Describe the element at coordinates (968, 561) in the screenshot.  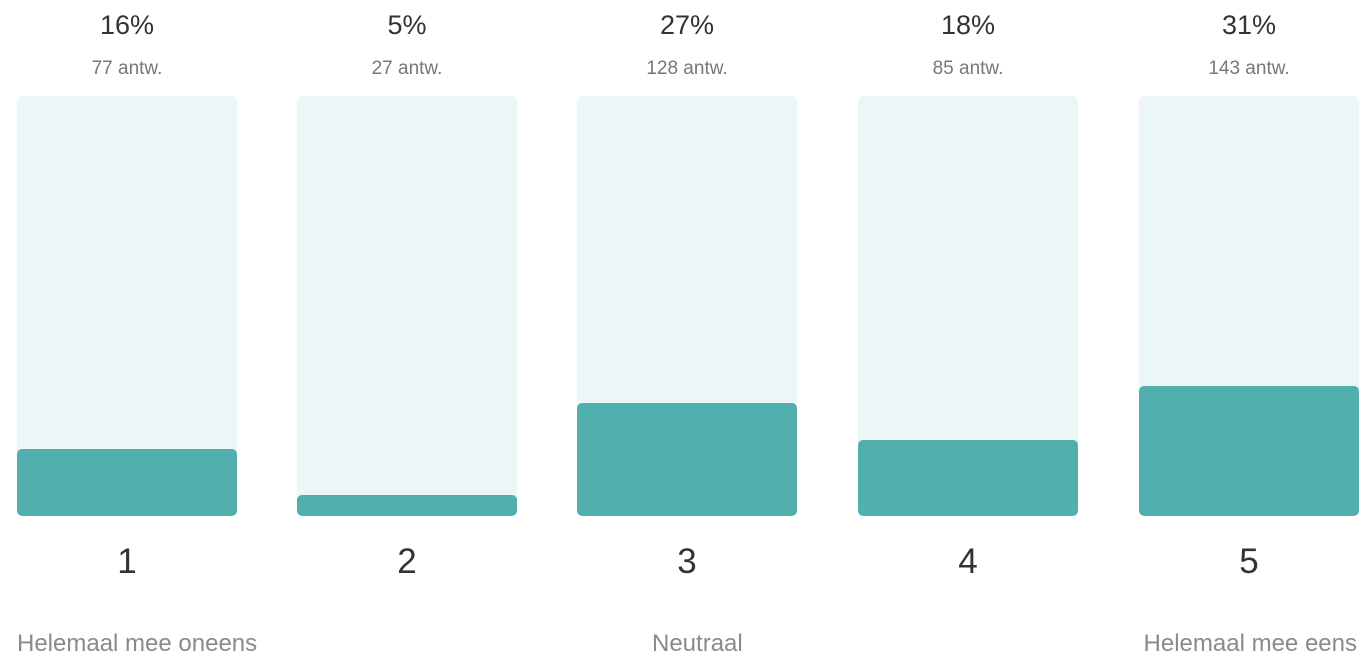
I see `category-label: 4` at that location.